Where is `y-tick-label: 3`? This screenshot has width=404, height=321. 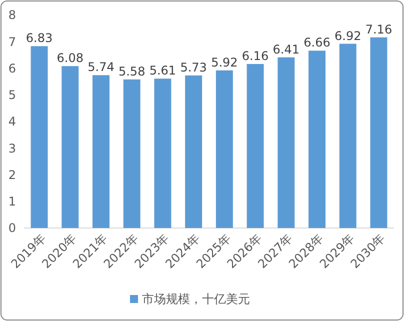
y-tick-label: 3 is located at coordinates (12, 148).